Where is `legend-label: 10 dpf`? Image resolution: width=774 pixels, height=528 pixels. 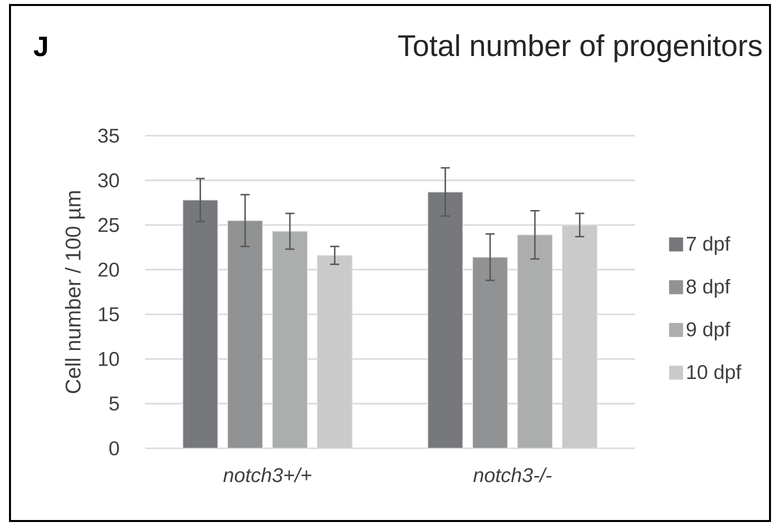
legend-label: 10 dpf is located at coordinates (714, 374).